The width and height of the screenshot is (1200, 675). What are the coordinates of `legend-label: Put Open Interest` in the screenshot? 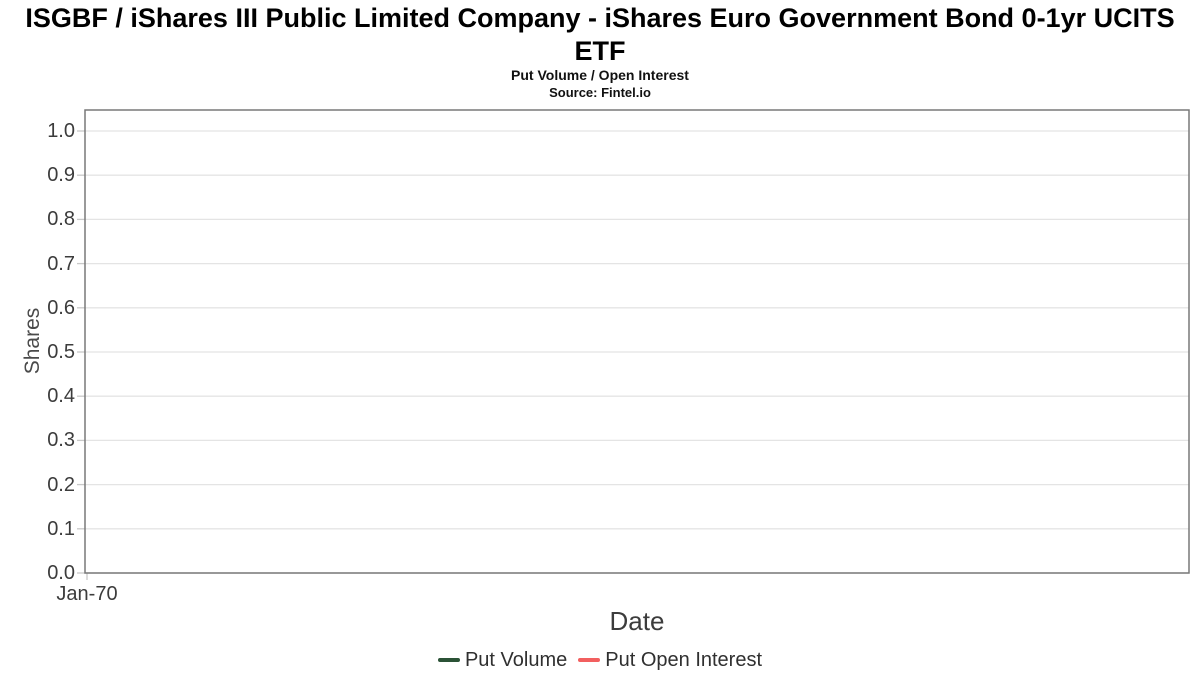 It's located at (684, 659).